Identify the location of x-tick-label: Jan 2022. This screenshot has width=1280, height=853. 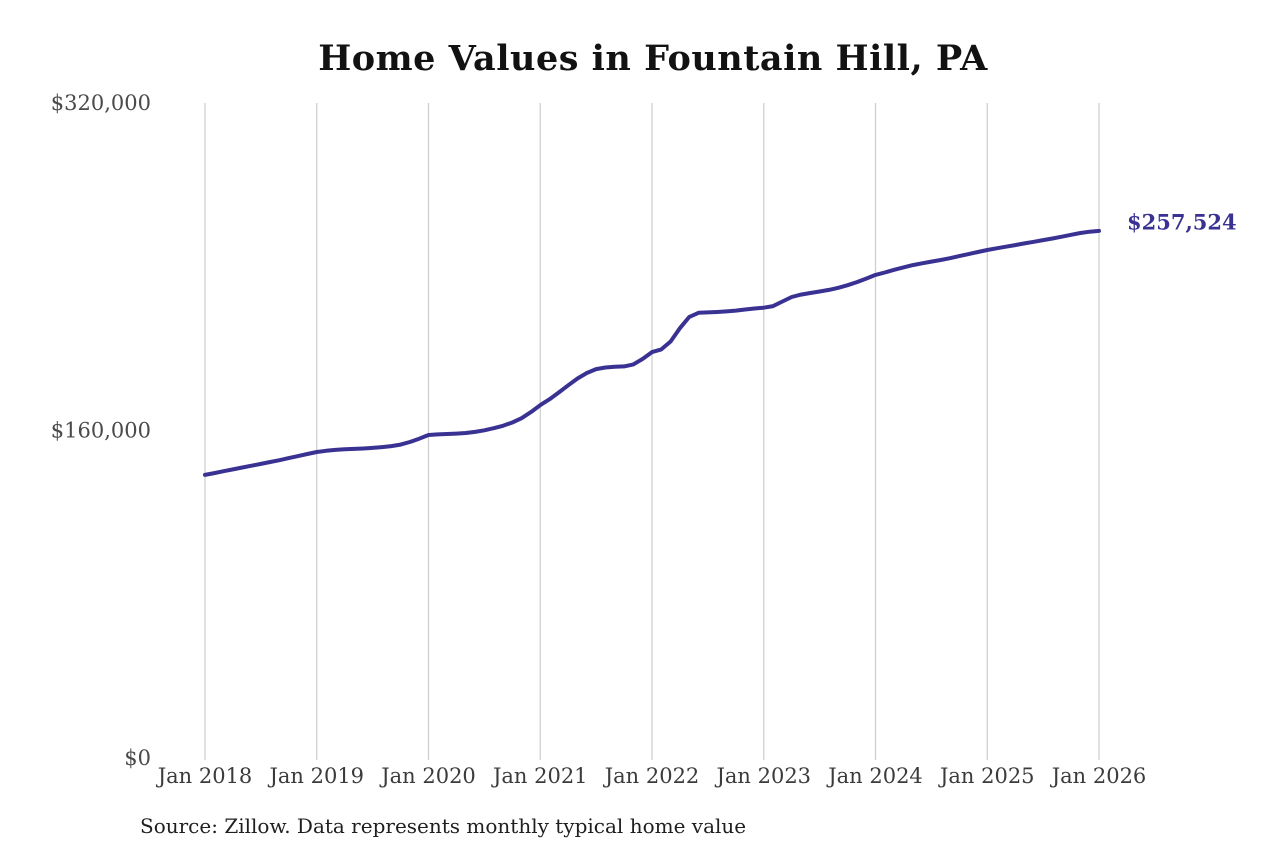
(651, 776).